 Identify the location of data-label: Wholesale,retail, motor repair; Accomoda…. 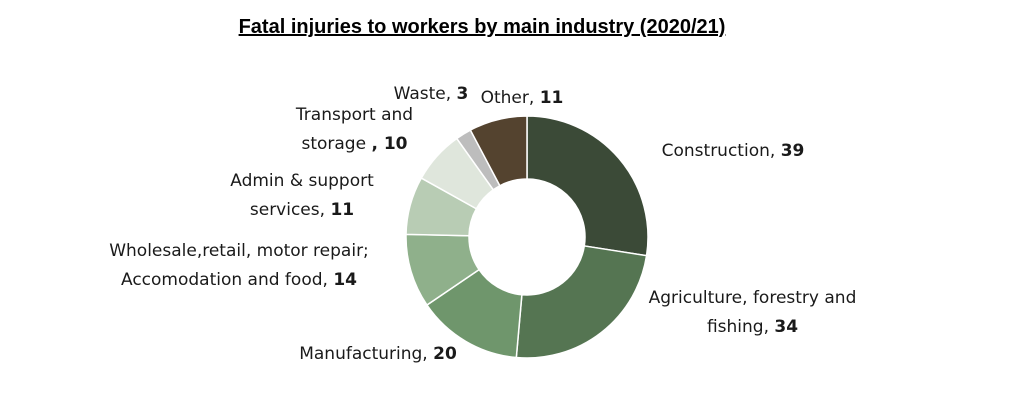
(239, 266).